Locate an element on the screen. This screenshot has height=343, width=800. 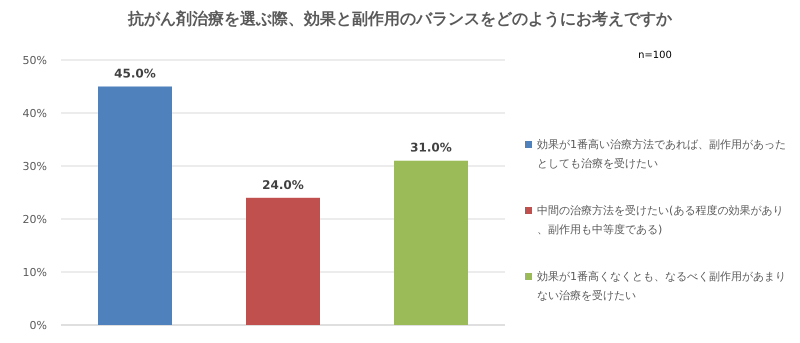
text: n=100 is located at coordinates (655, 55).